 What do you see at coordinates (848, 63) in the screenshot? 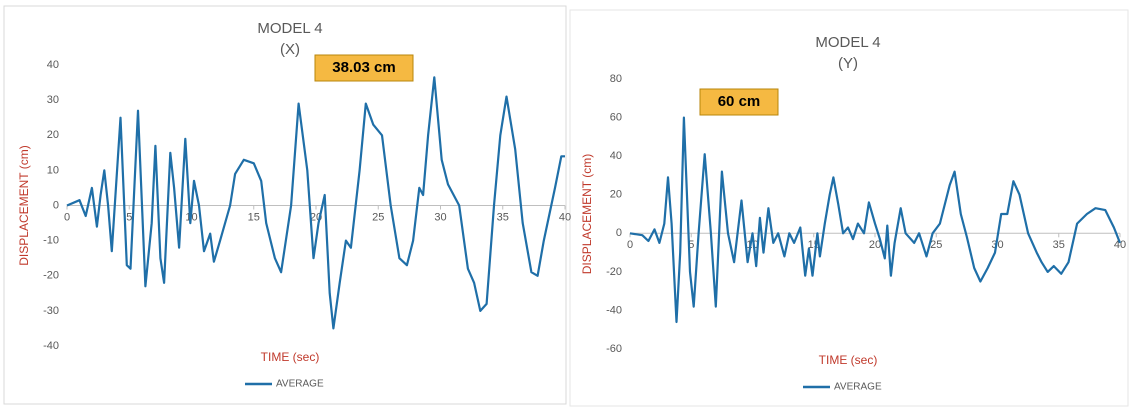
I see `chart-subtitle: (Y)` at bounding box center [848, 63].